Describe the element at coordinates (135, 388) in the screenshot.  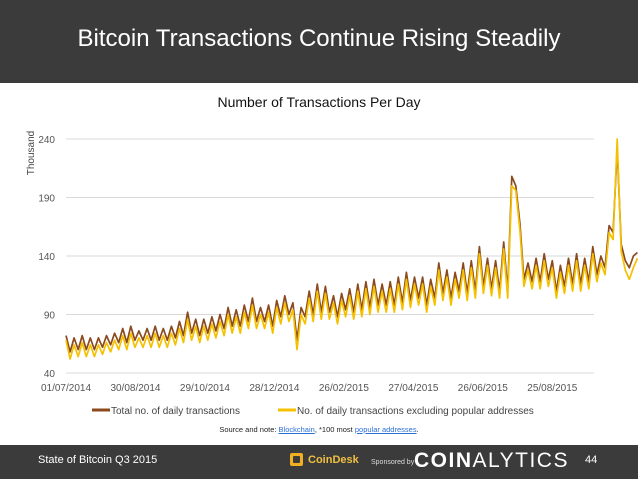
I see `x-tick-label: 30/08/2014` at that location.